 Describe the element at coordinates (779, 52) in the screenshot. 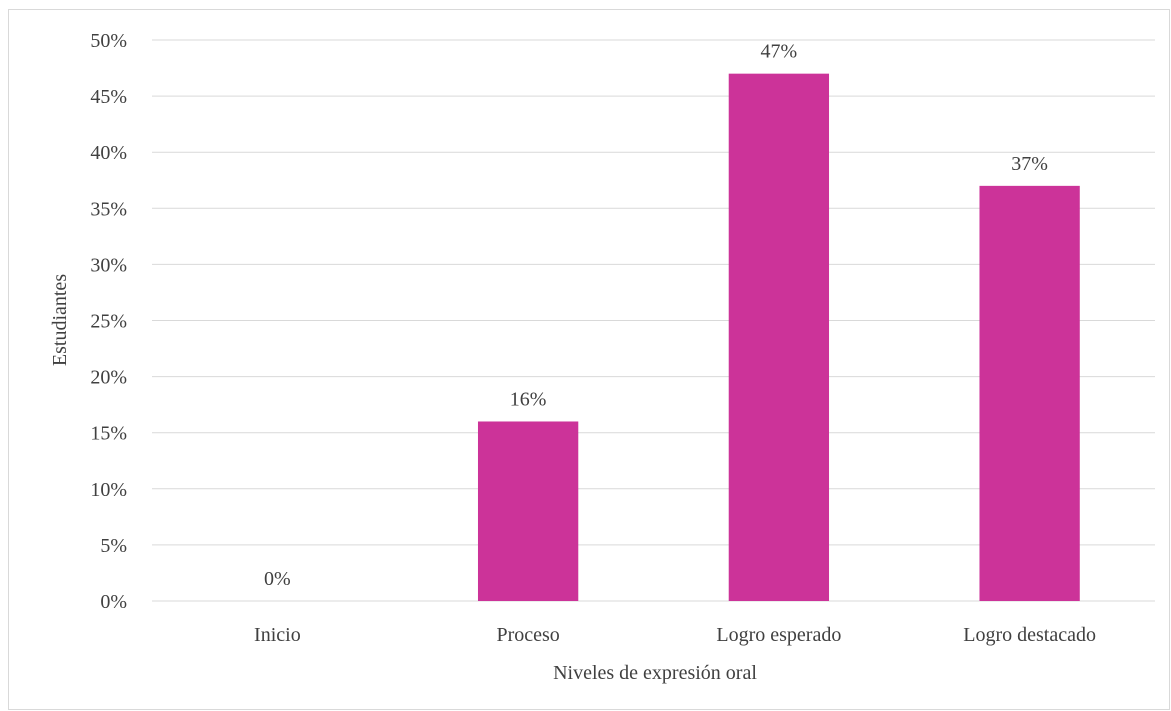

I see `data-label: 47%` at that location.